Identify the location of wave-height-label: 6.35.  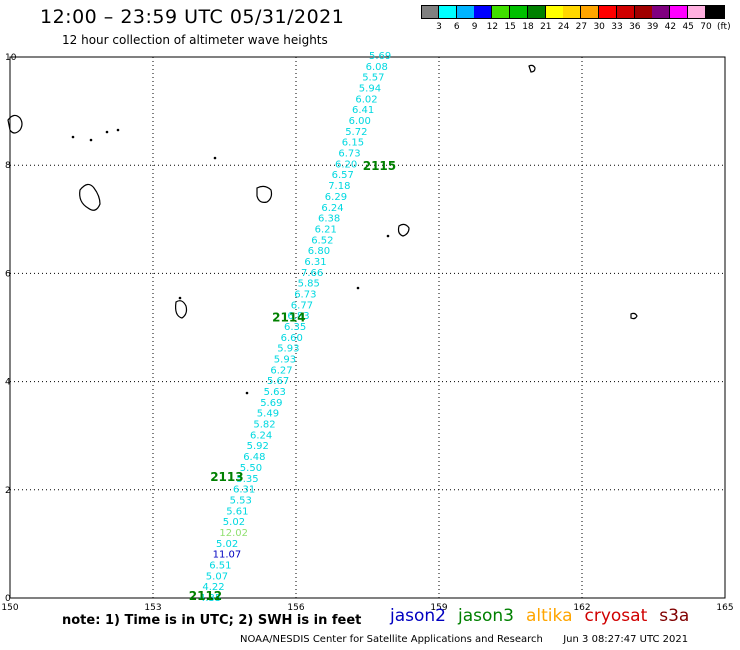
(295, 327).